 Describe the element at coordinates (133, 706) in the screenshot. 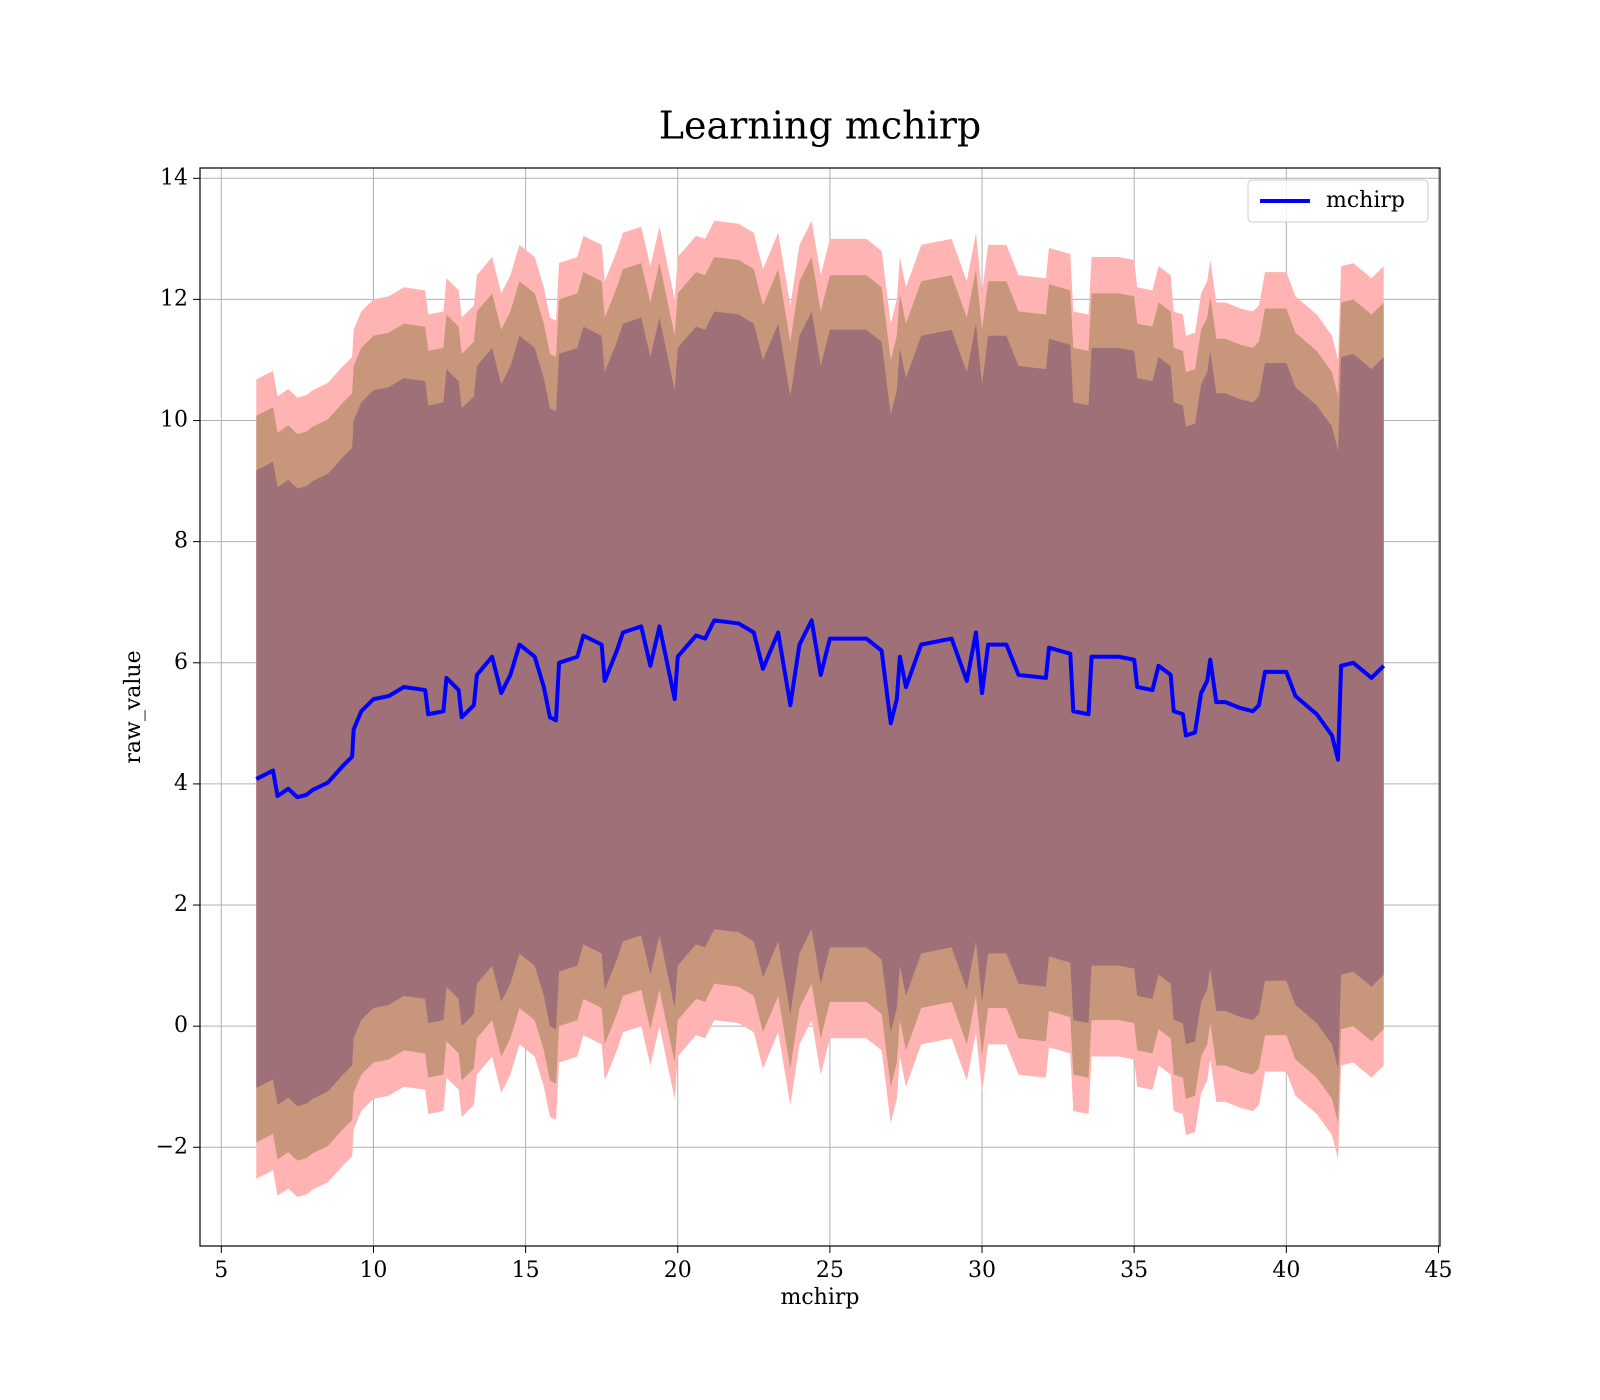

I see `y-axis-label: raw_value` at that location.